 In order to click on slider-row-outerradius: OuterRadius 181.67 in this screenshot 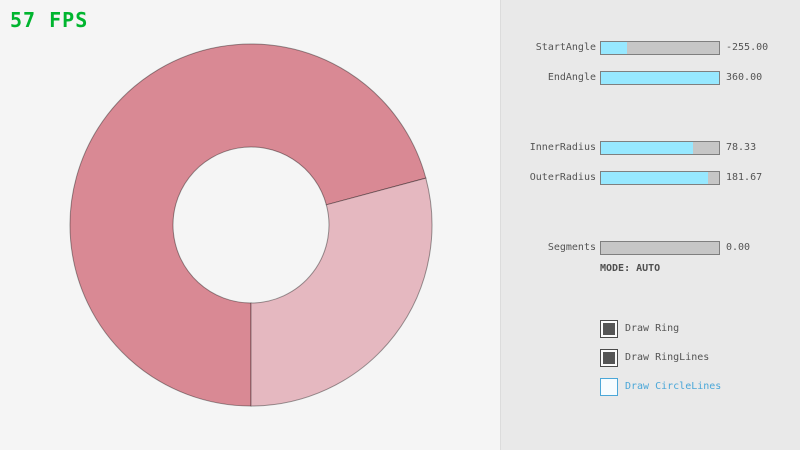, I will do `click(650, 178)`.